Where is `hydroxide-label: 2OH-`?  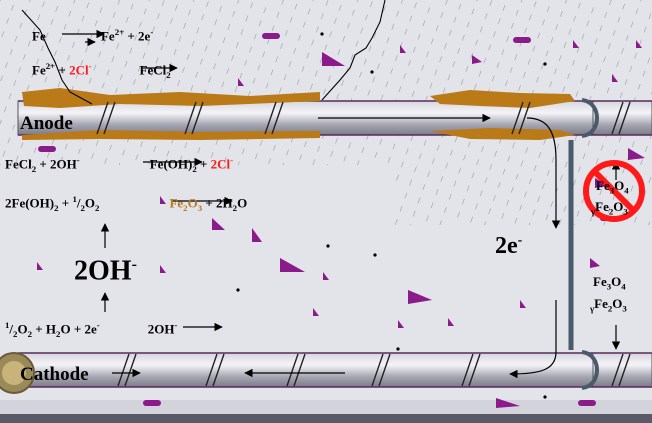 hydroxide-label: 2OH- is located at coordinates (105, 271).